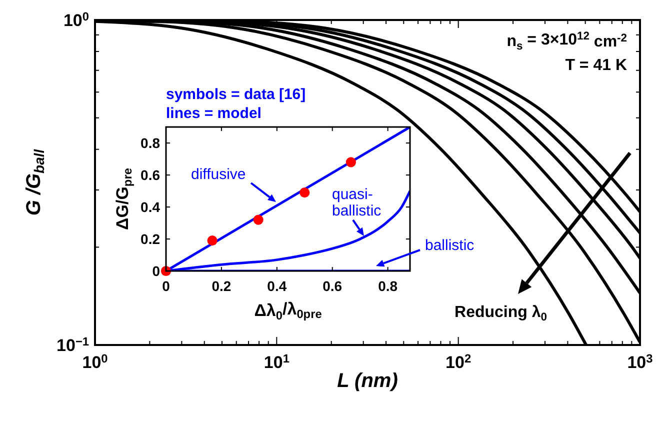 This screenshot has width=667, height=428. Describe the element at coordinates (277, 362) in the screenshot. I see `x-tick-label: 10$^{1}$` at that location.